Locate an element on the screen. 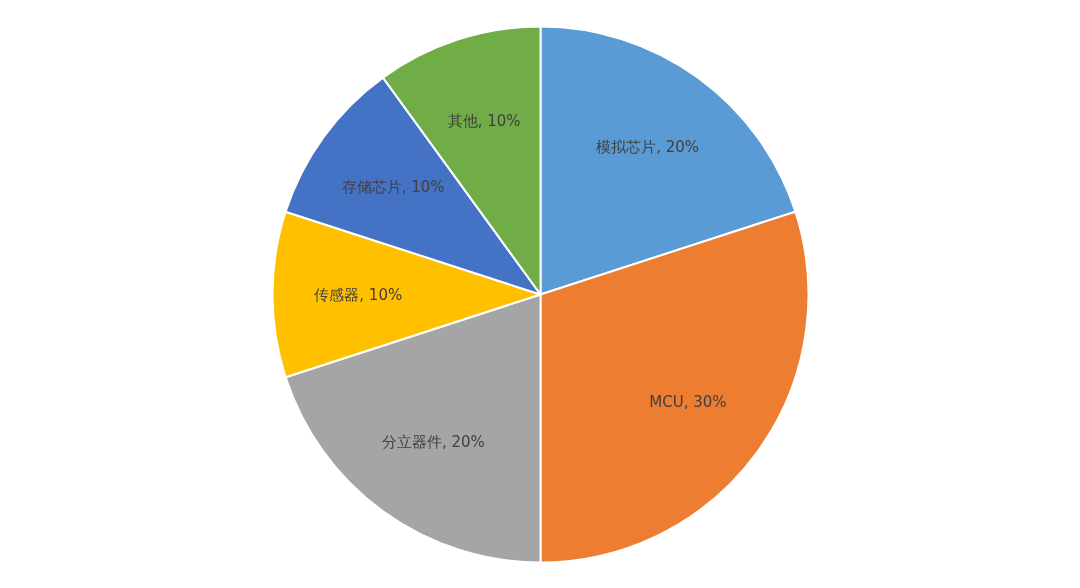 The image size is (1080, 588). slice-label: 其他, 10% is located at coordinates (484, 121).